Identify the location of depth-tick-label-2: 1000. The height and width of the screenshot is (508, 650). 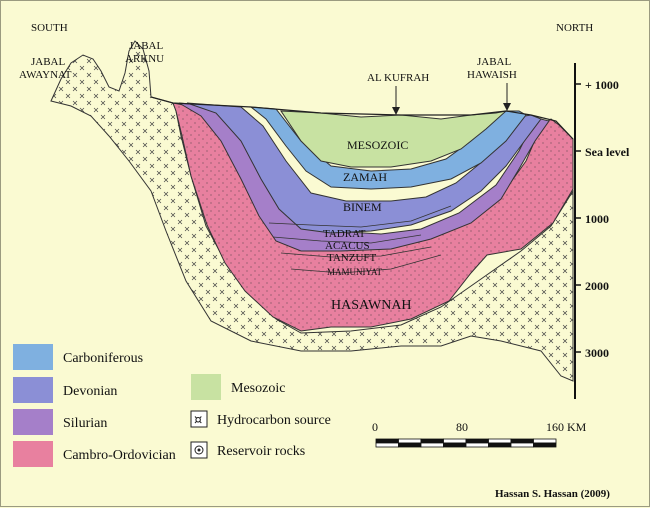
(597, 219).